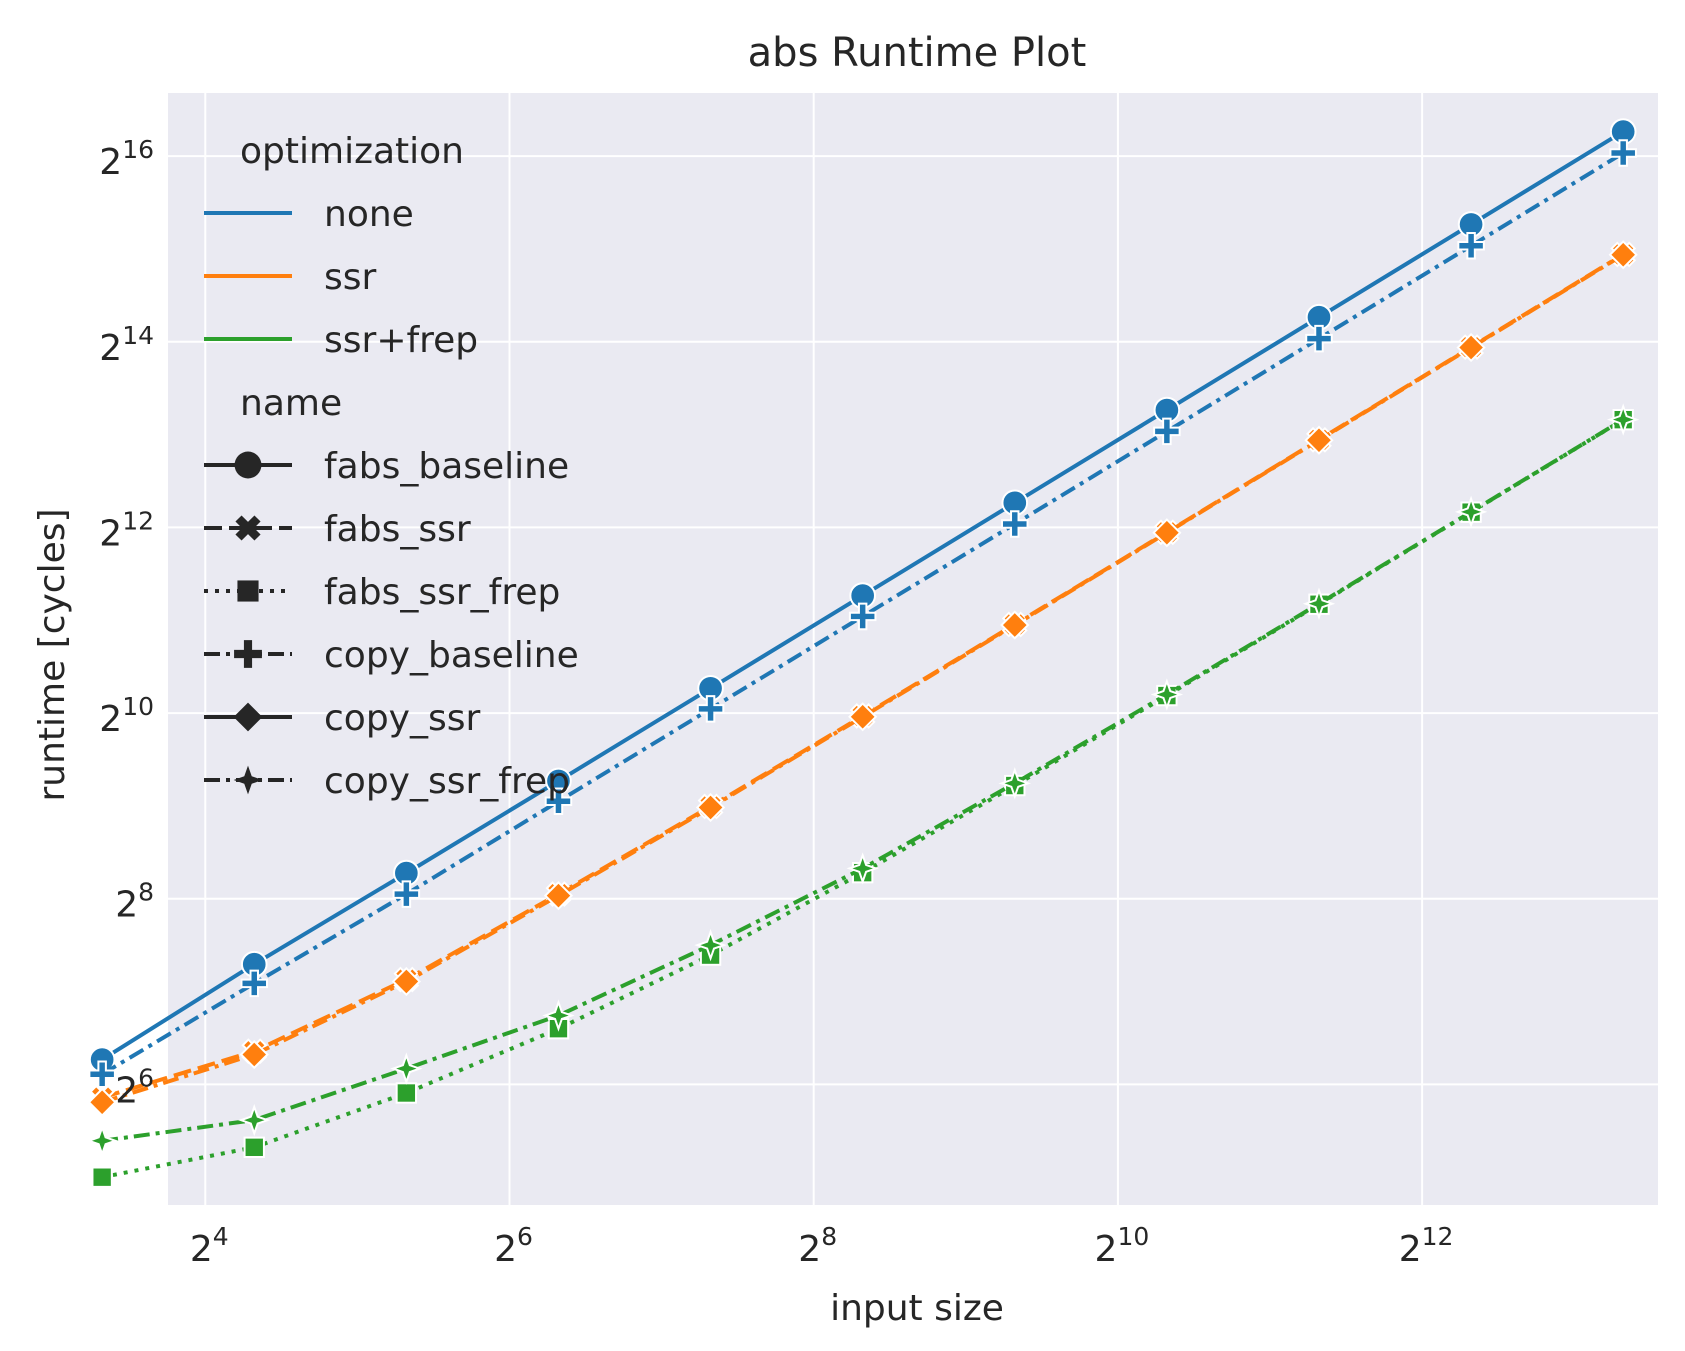  I want to click on y-tick-label: 28, so click(134, 902).